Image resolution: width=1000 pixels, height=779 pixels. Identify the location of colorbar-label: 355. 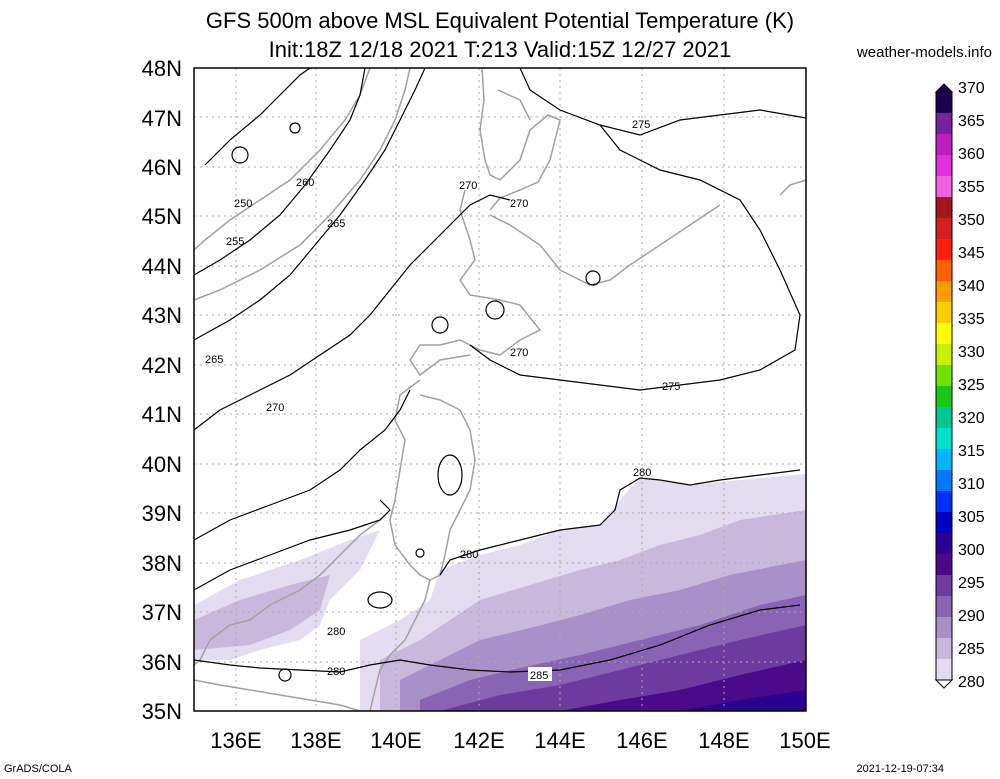
(971, 187).